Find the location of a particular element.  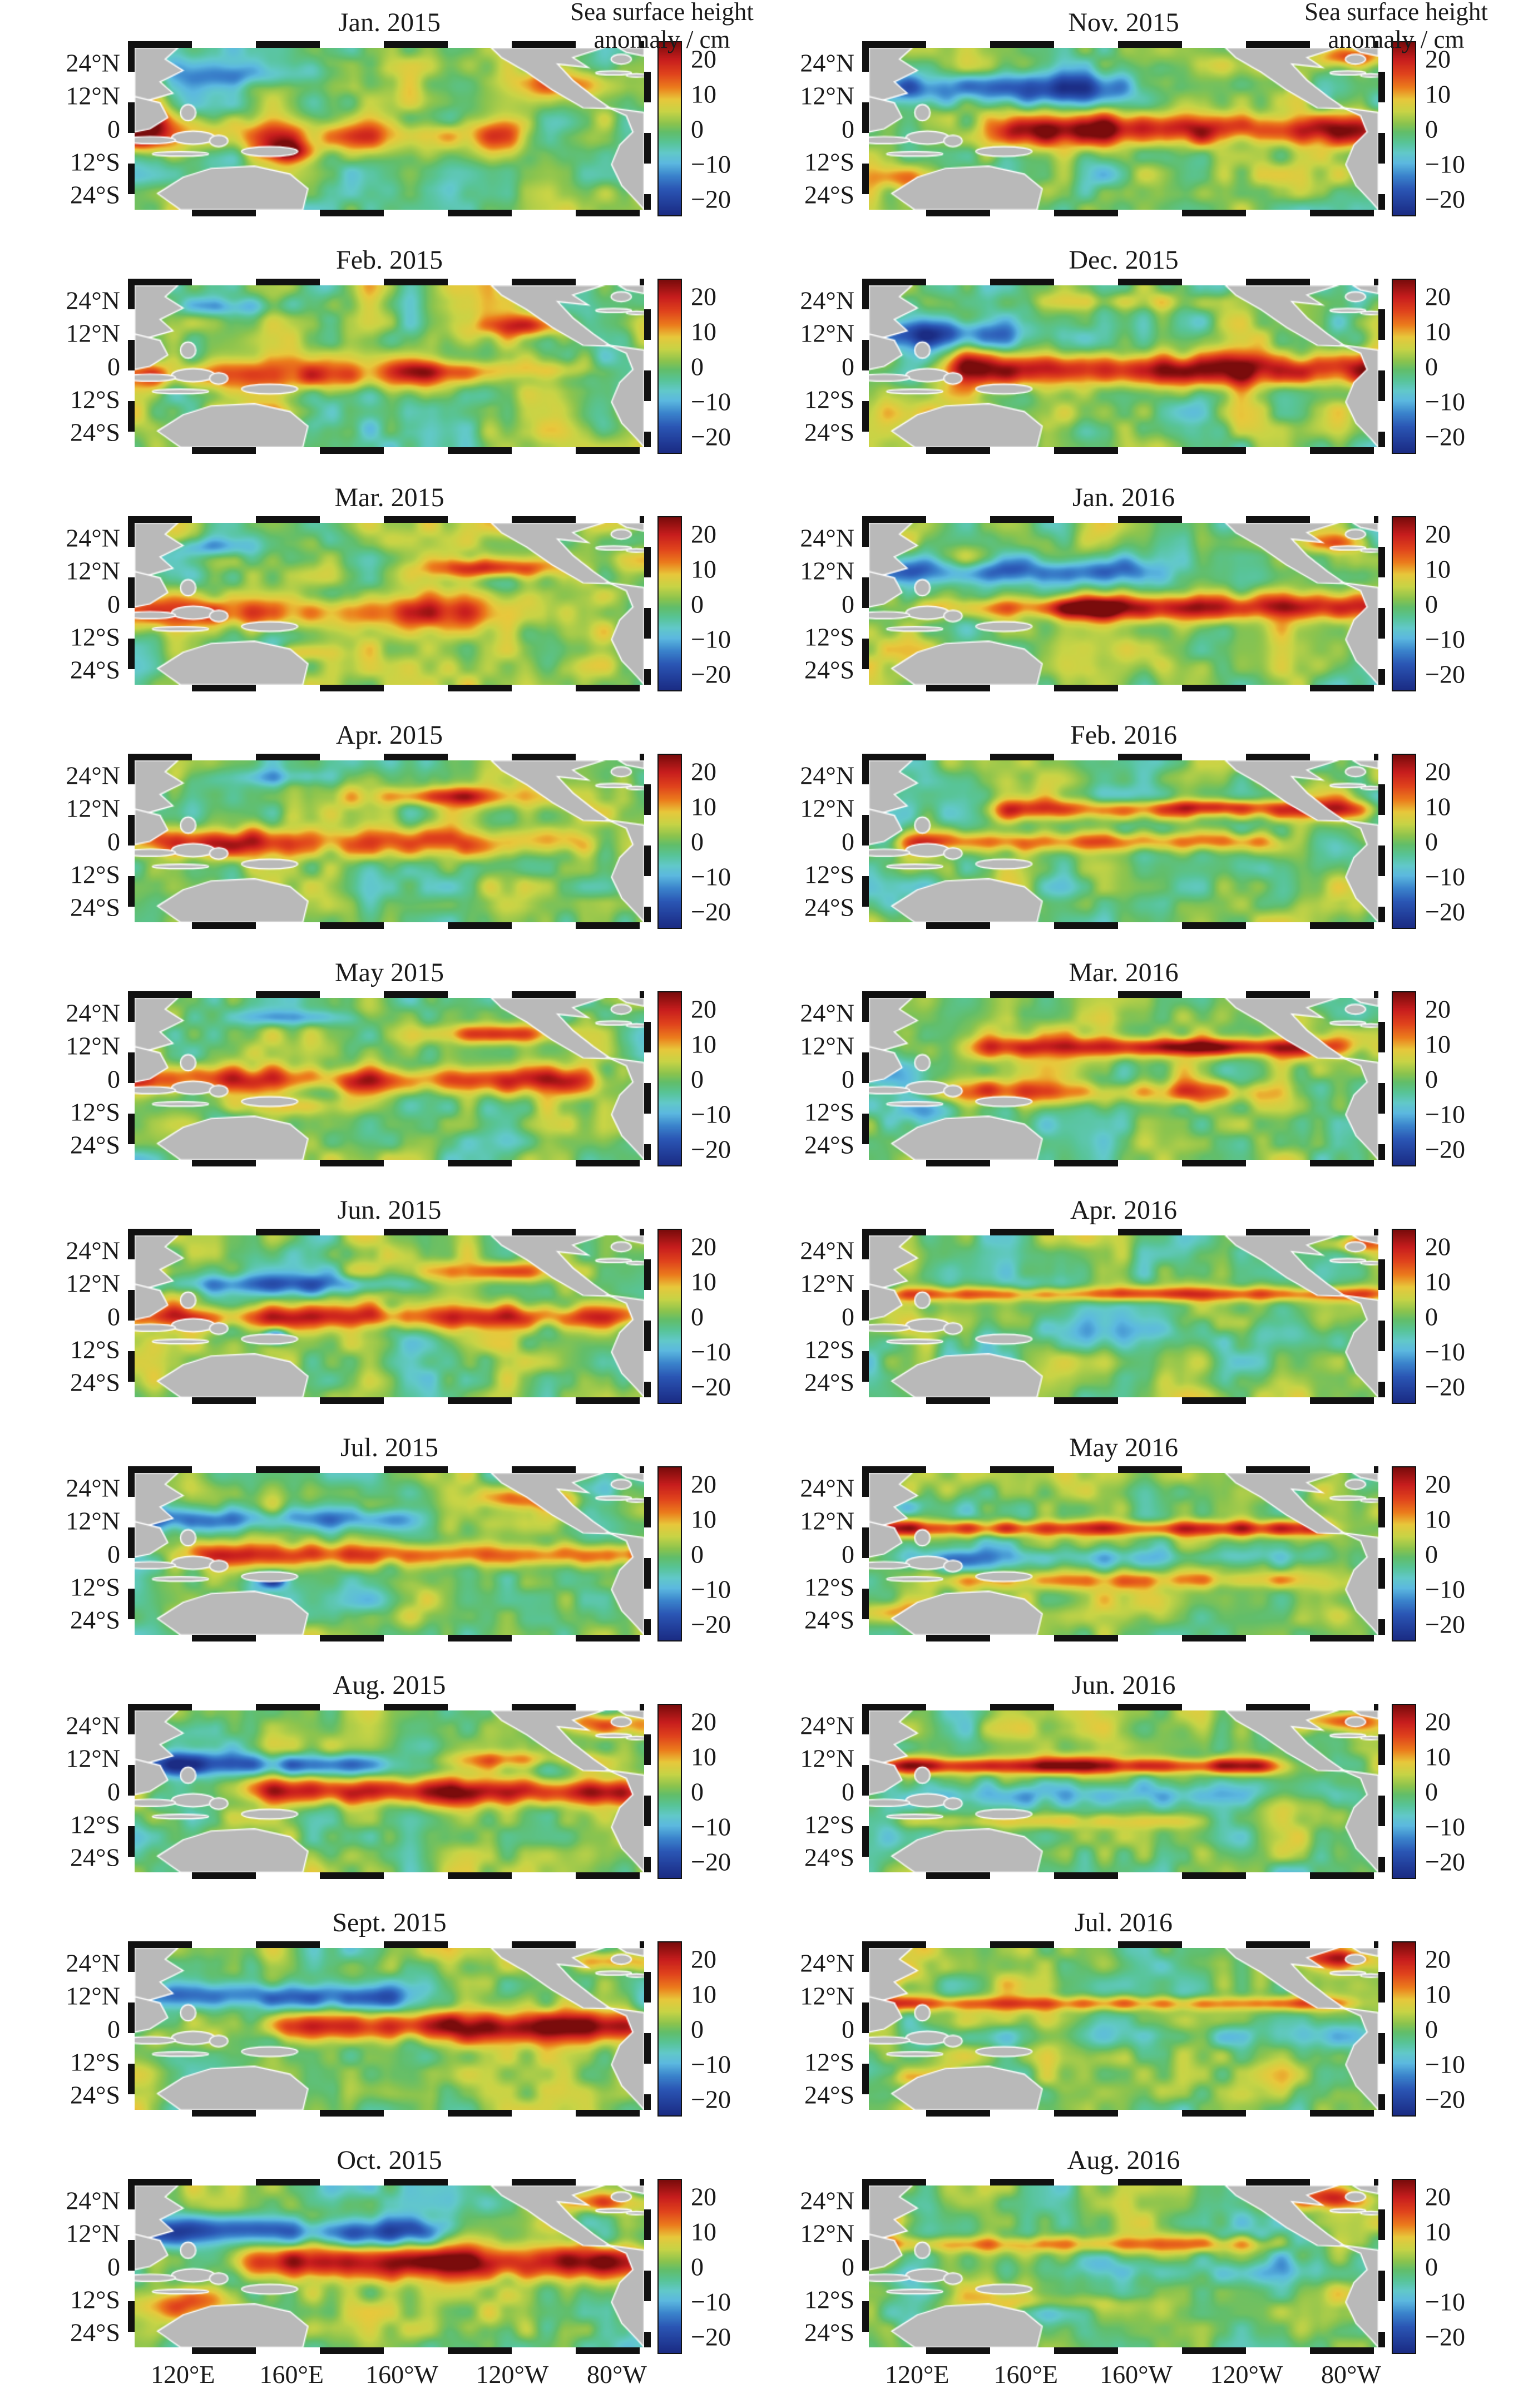

lon-tick-label: 120°W is located at coordinates (512, 2374).